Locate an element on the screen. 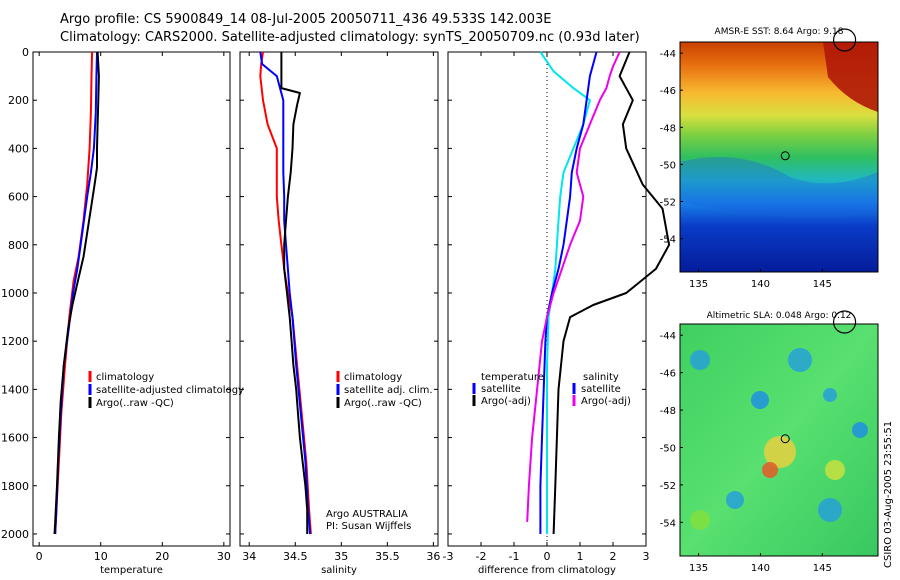 This screenshot has width=900, height=580. series-line-temperature-satellite is located at coordinates (565, 292).